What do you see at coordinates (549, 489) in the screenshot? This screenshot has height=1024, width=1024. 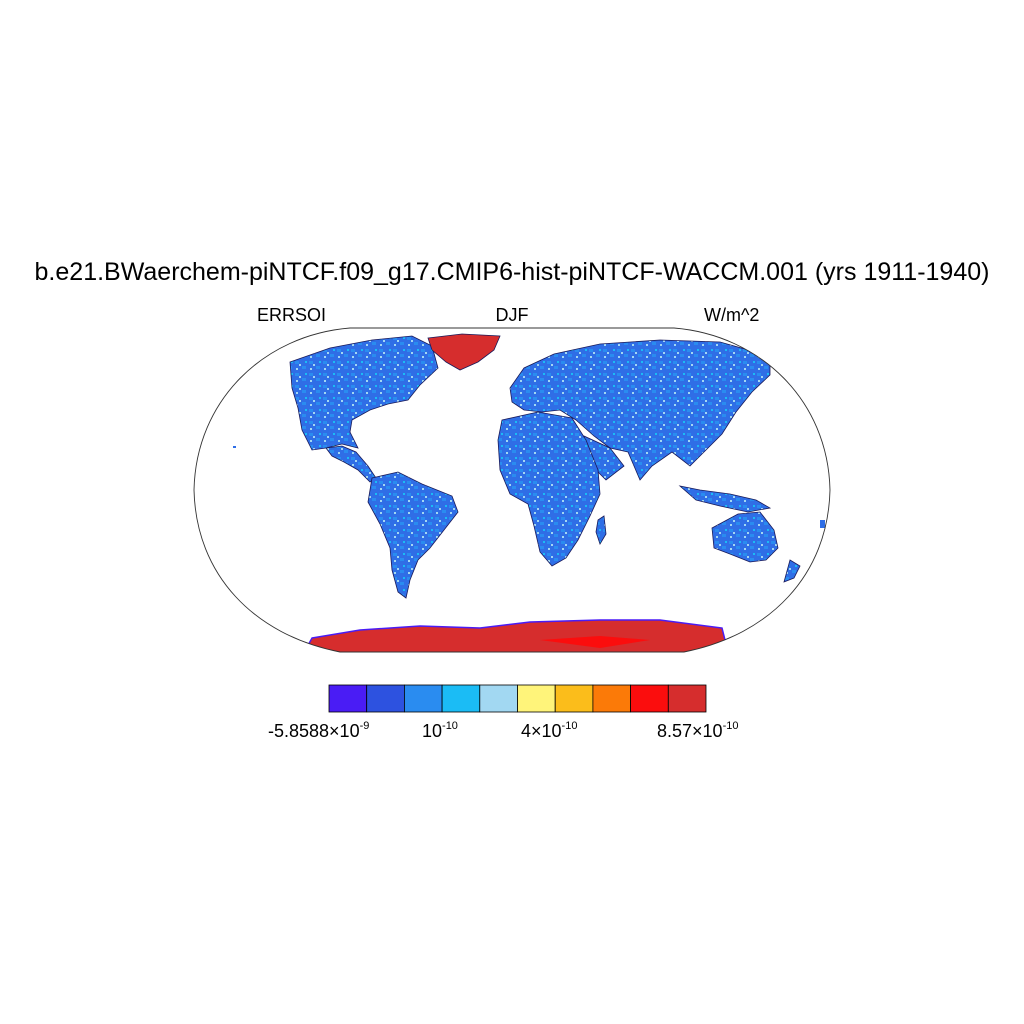 I see `africa-land` at bounding box center [549, 489].